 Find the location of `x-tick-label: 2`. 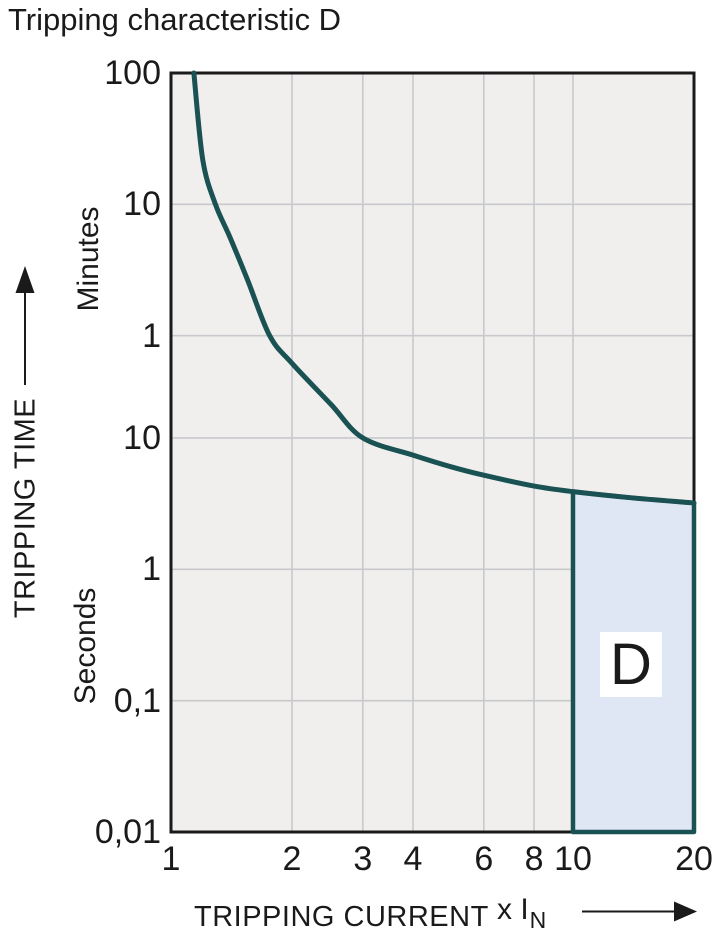

x-tick-label: 2 is located at coordinates (292, 859).